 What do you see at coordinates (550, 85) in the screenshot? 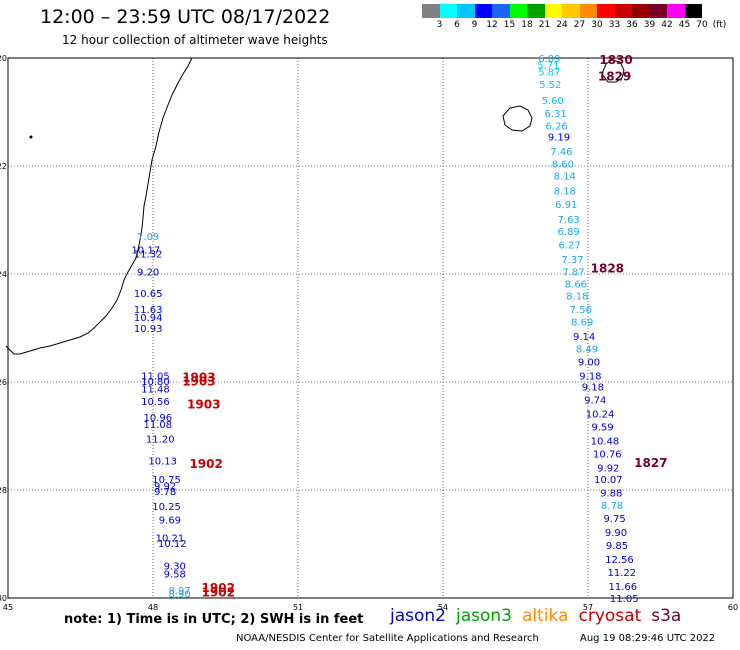
I see `swh-value: 5.52` at bounding box center [550, 85].